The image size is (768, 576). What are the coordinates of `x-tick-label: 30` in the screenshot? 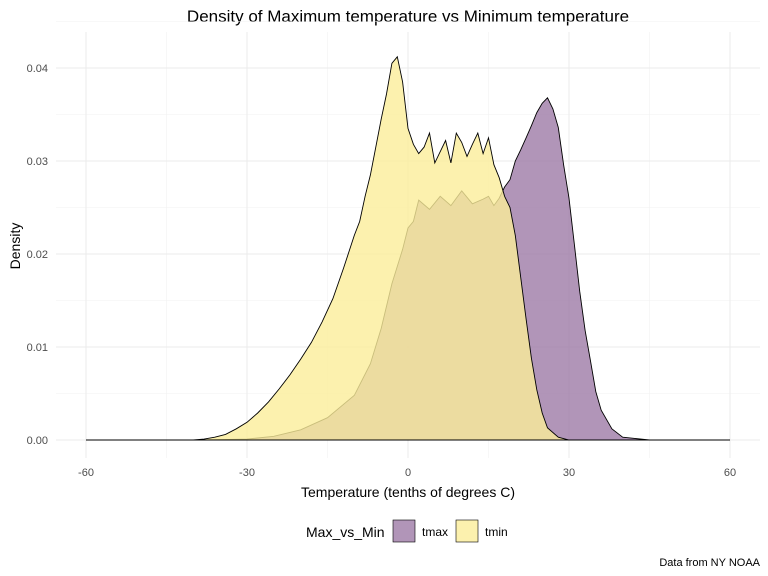 It's located at (569, 473).